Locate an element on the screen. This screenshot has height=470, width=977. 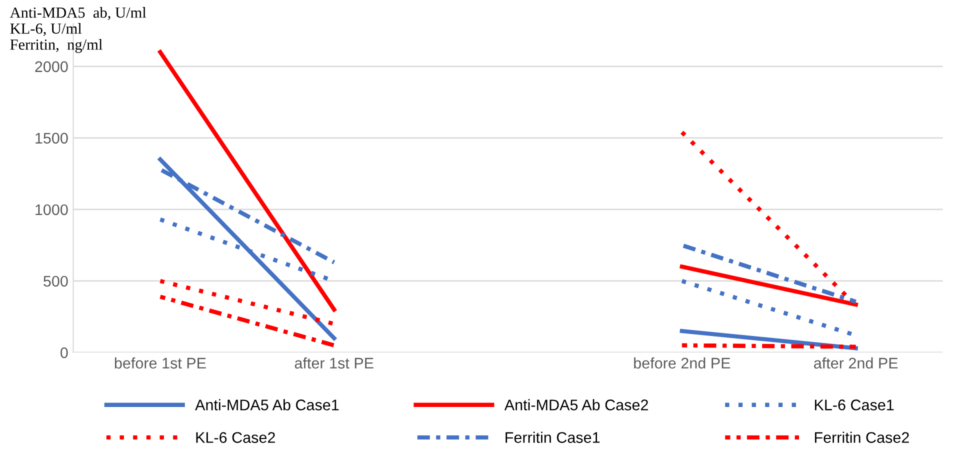
legend-label: Ferritin Case2 is located at coordinates (861, 437).